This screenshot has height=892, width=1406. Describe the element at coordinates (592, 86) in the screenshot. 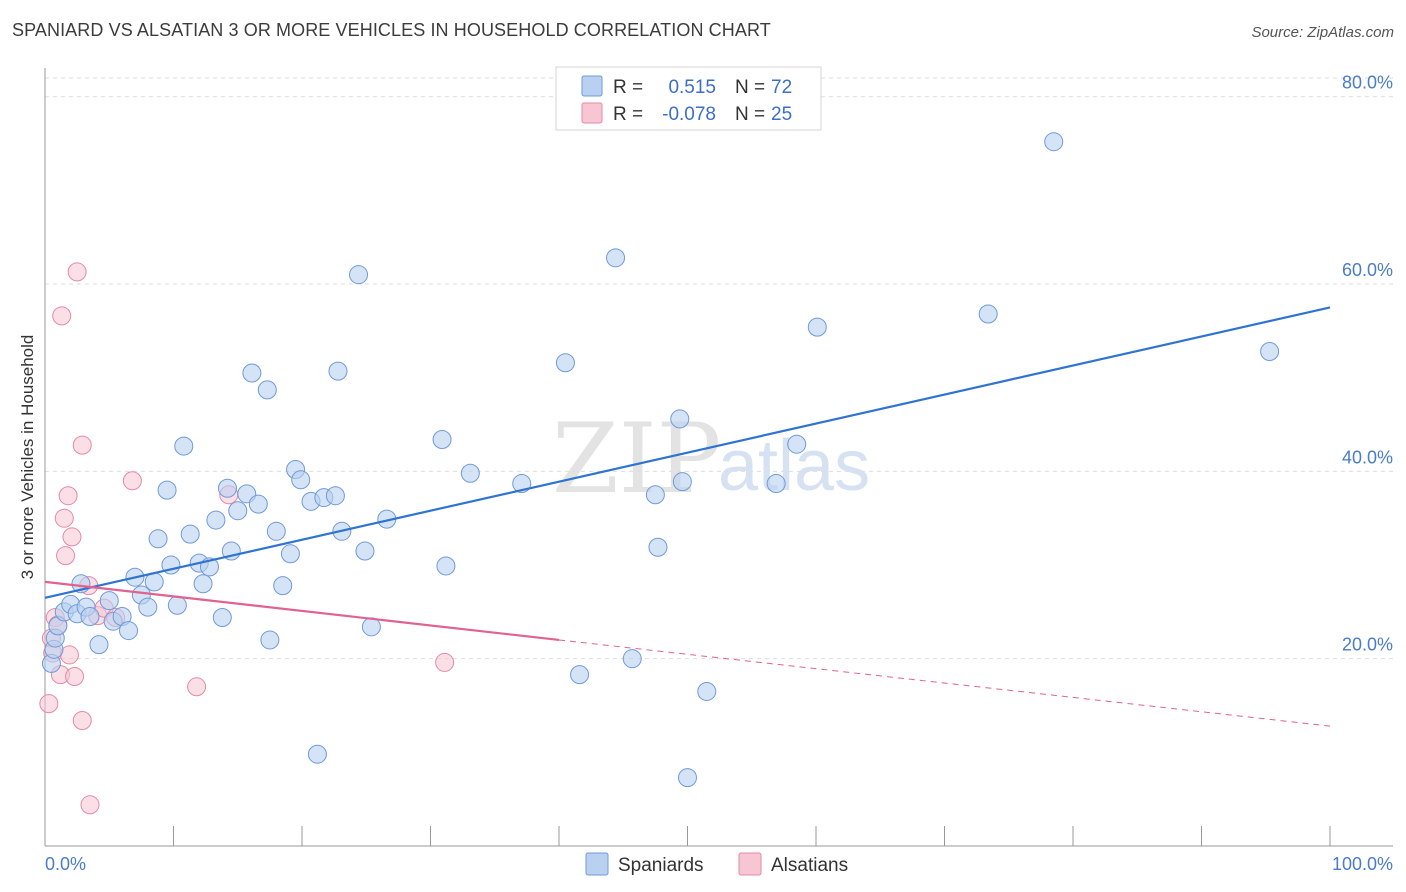

I see `legend-swatch-spaniards` at that location.